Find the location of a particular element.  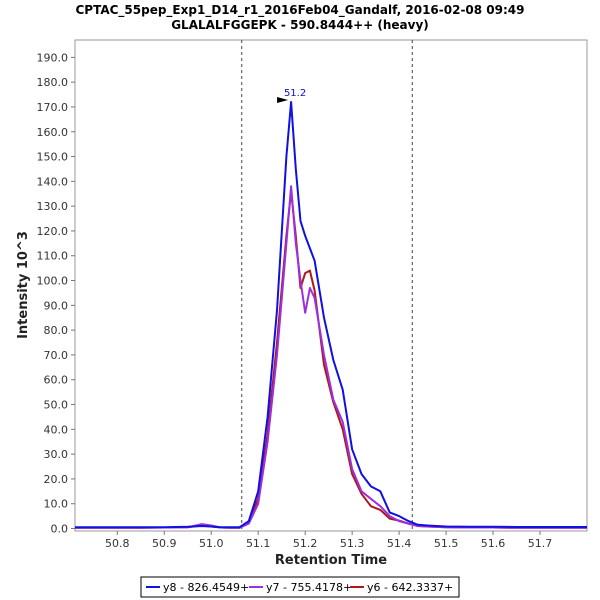

y-tick-label: 60.0 is located at coordinates (56, 380).